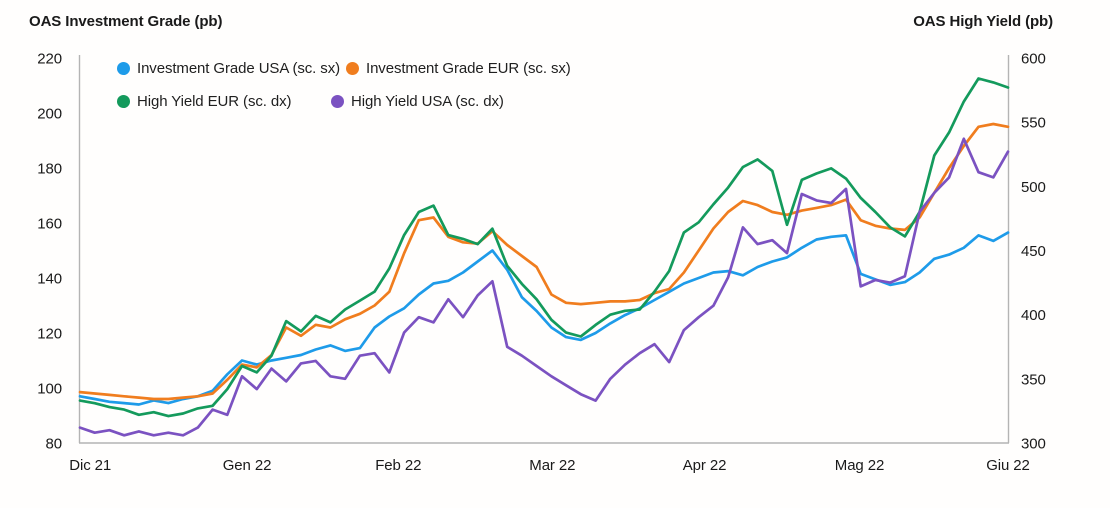  What do you see at coordinates (552, 465) in the screenshot?
I see `x-axis-tick-label: Mar 22` at bounding box center [552, 465].